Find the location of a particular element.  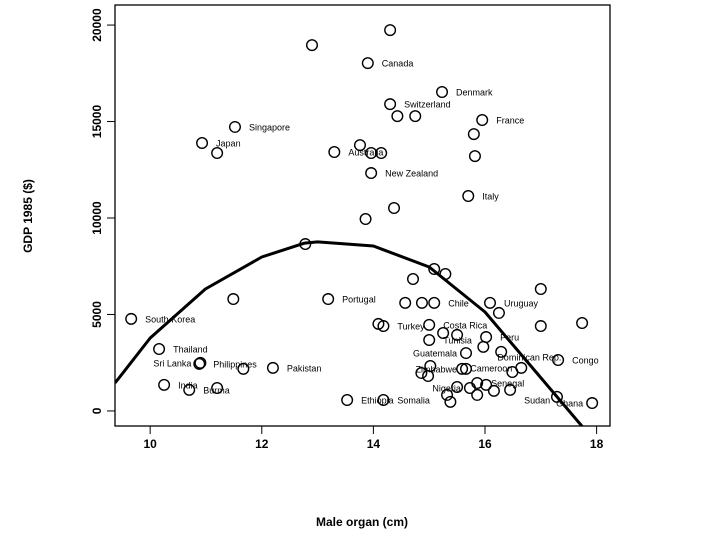

point-label: Canada is located at coordinates (398, 64).